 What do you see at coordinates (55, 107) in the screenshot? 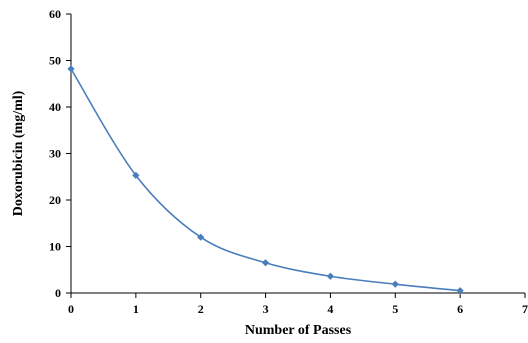
I see `y-tick-label: 40` at bounding box center [55, 107].